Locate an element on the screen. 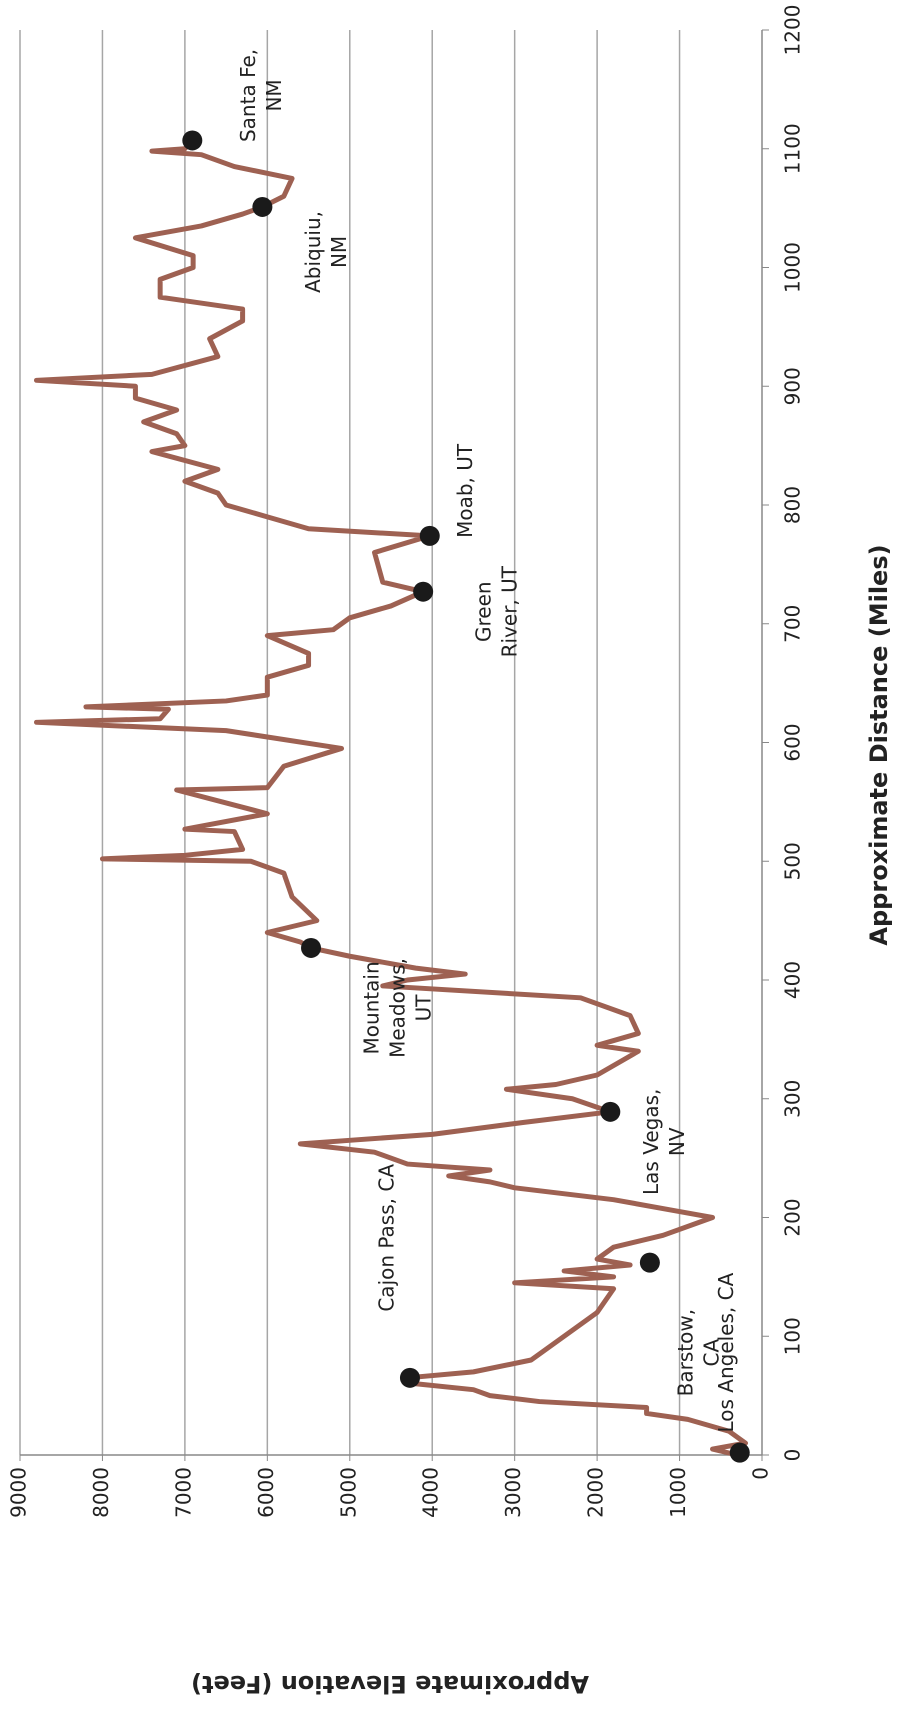 The width and height of the screenshot is (924, 1709). y-tick-label: 6000 is located at coordinates (266, 1492).